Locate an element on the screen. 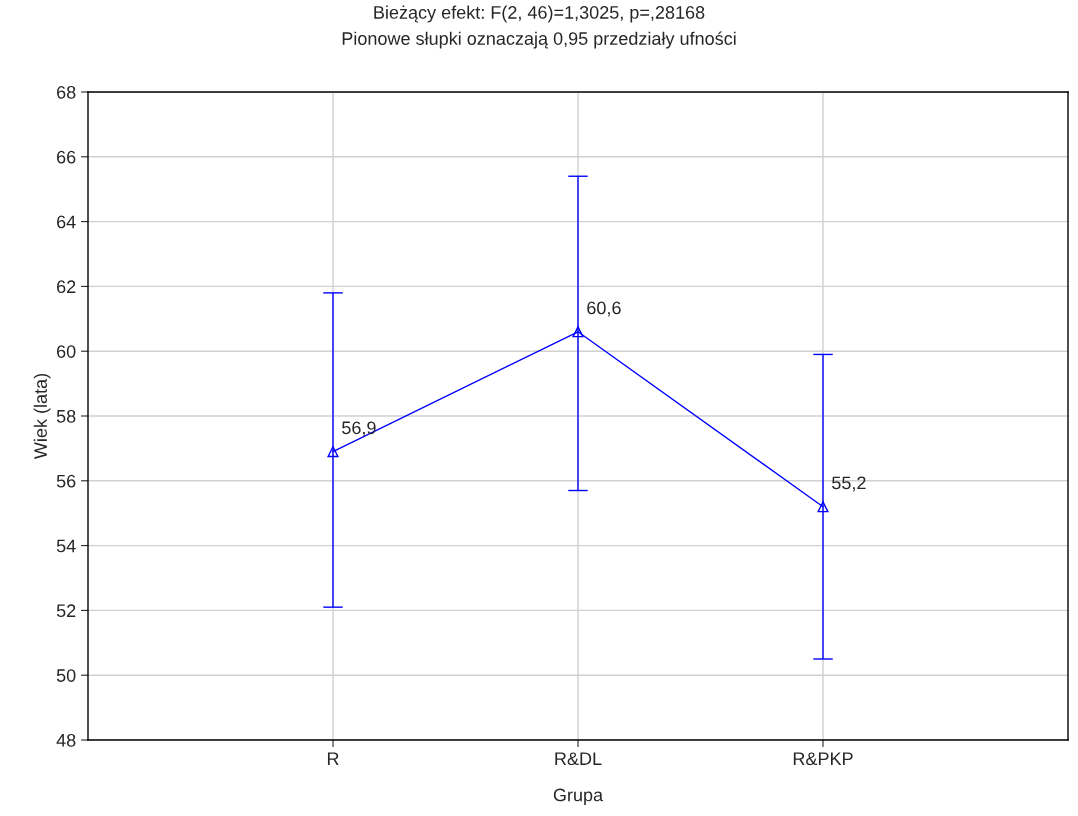  y-tick-label: 50 is located at coordinates (66, 675).